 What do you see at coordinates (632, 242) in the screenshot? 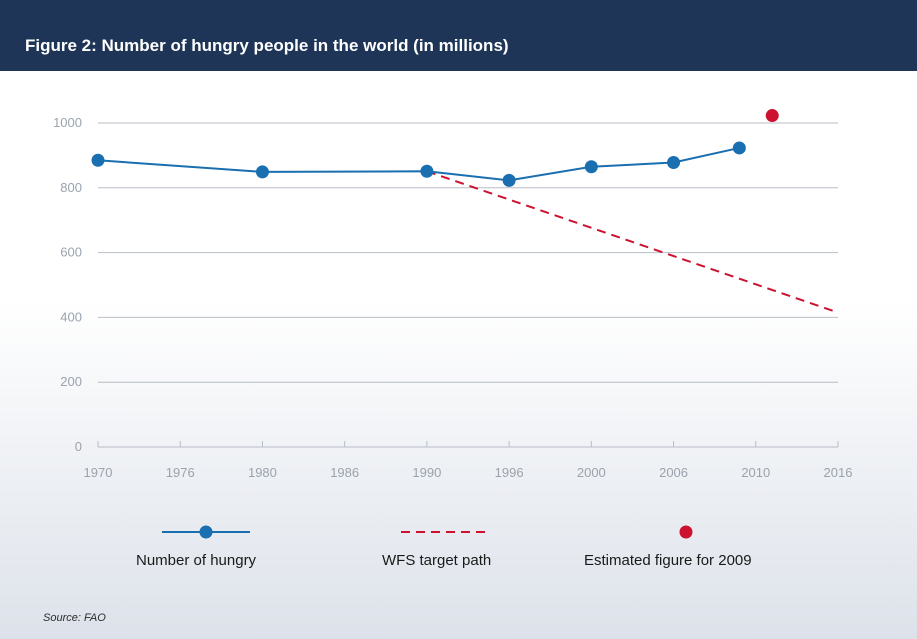
I see `series-wfs-target-path` at bounding box center [632, 242].